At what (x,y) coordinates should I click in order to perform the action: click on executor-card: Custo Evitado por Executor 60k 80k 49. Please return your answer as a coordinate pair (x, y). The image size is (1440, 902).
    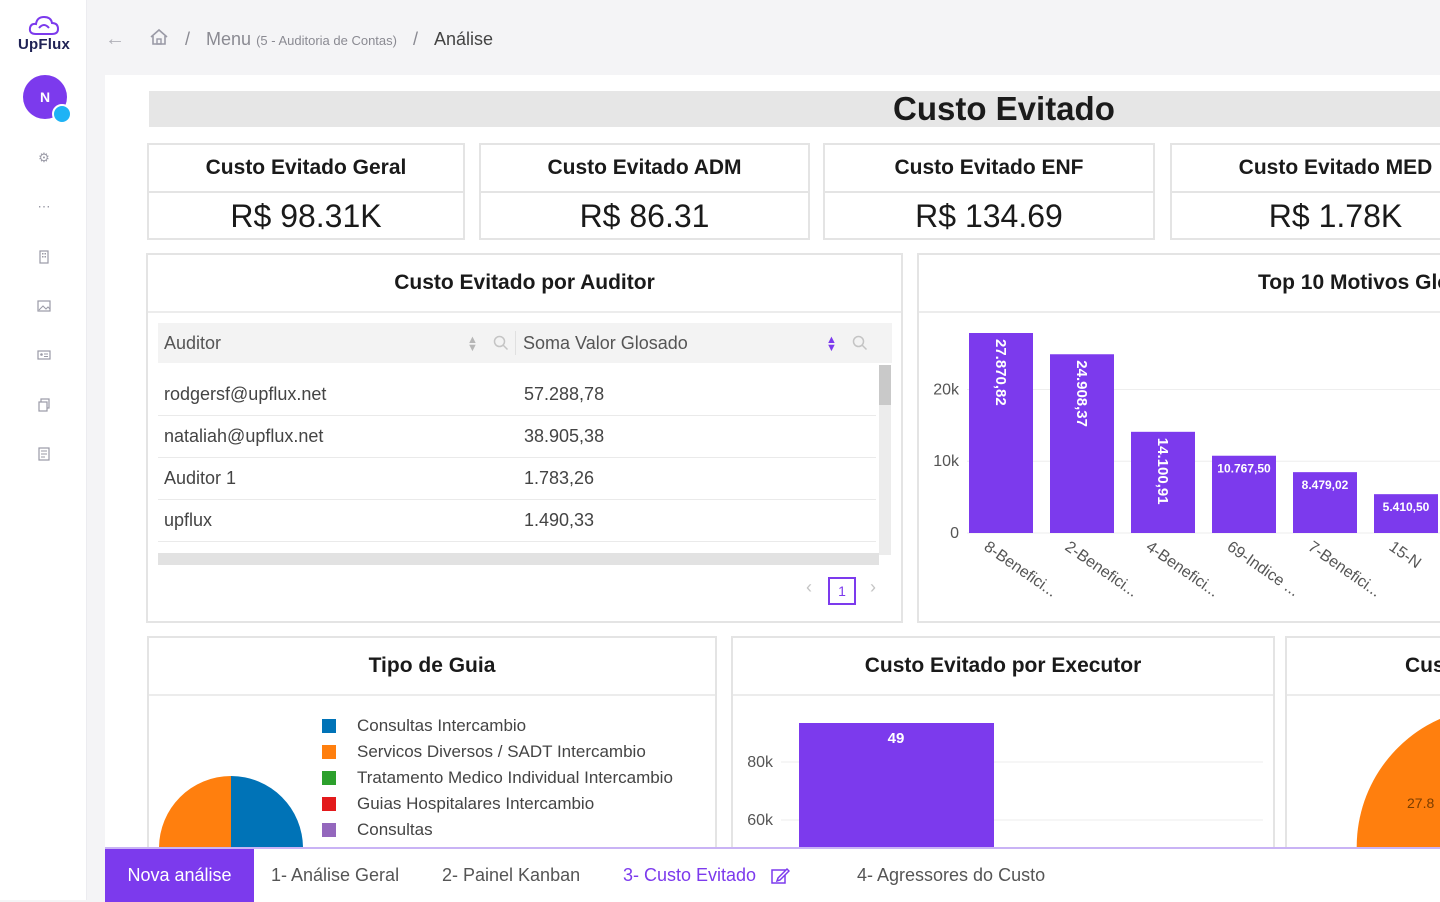
    Looking at the image, I should click on (1003, 741).